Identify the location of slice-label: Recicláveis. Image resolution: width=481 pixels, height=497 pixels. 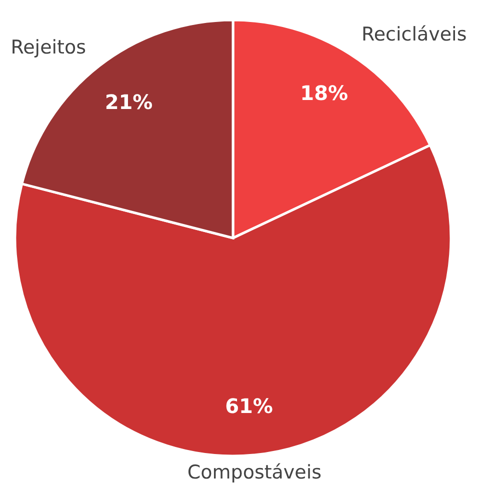
(414, 35).